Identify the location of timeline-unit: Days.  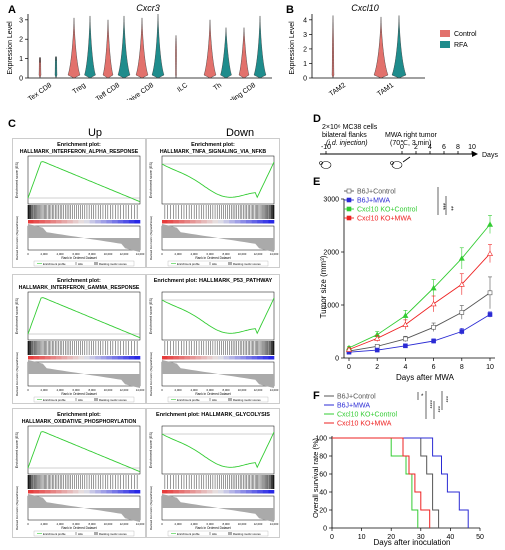
(490, 155).